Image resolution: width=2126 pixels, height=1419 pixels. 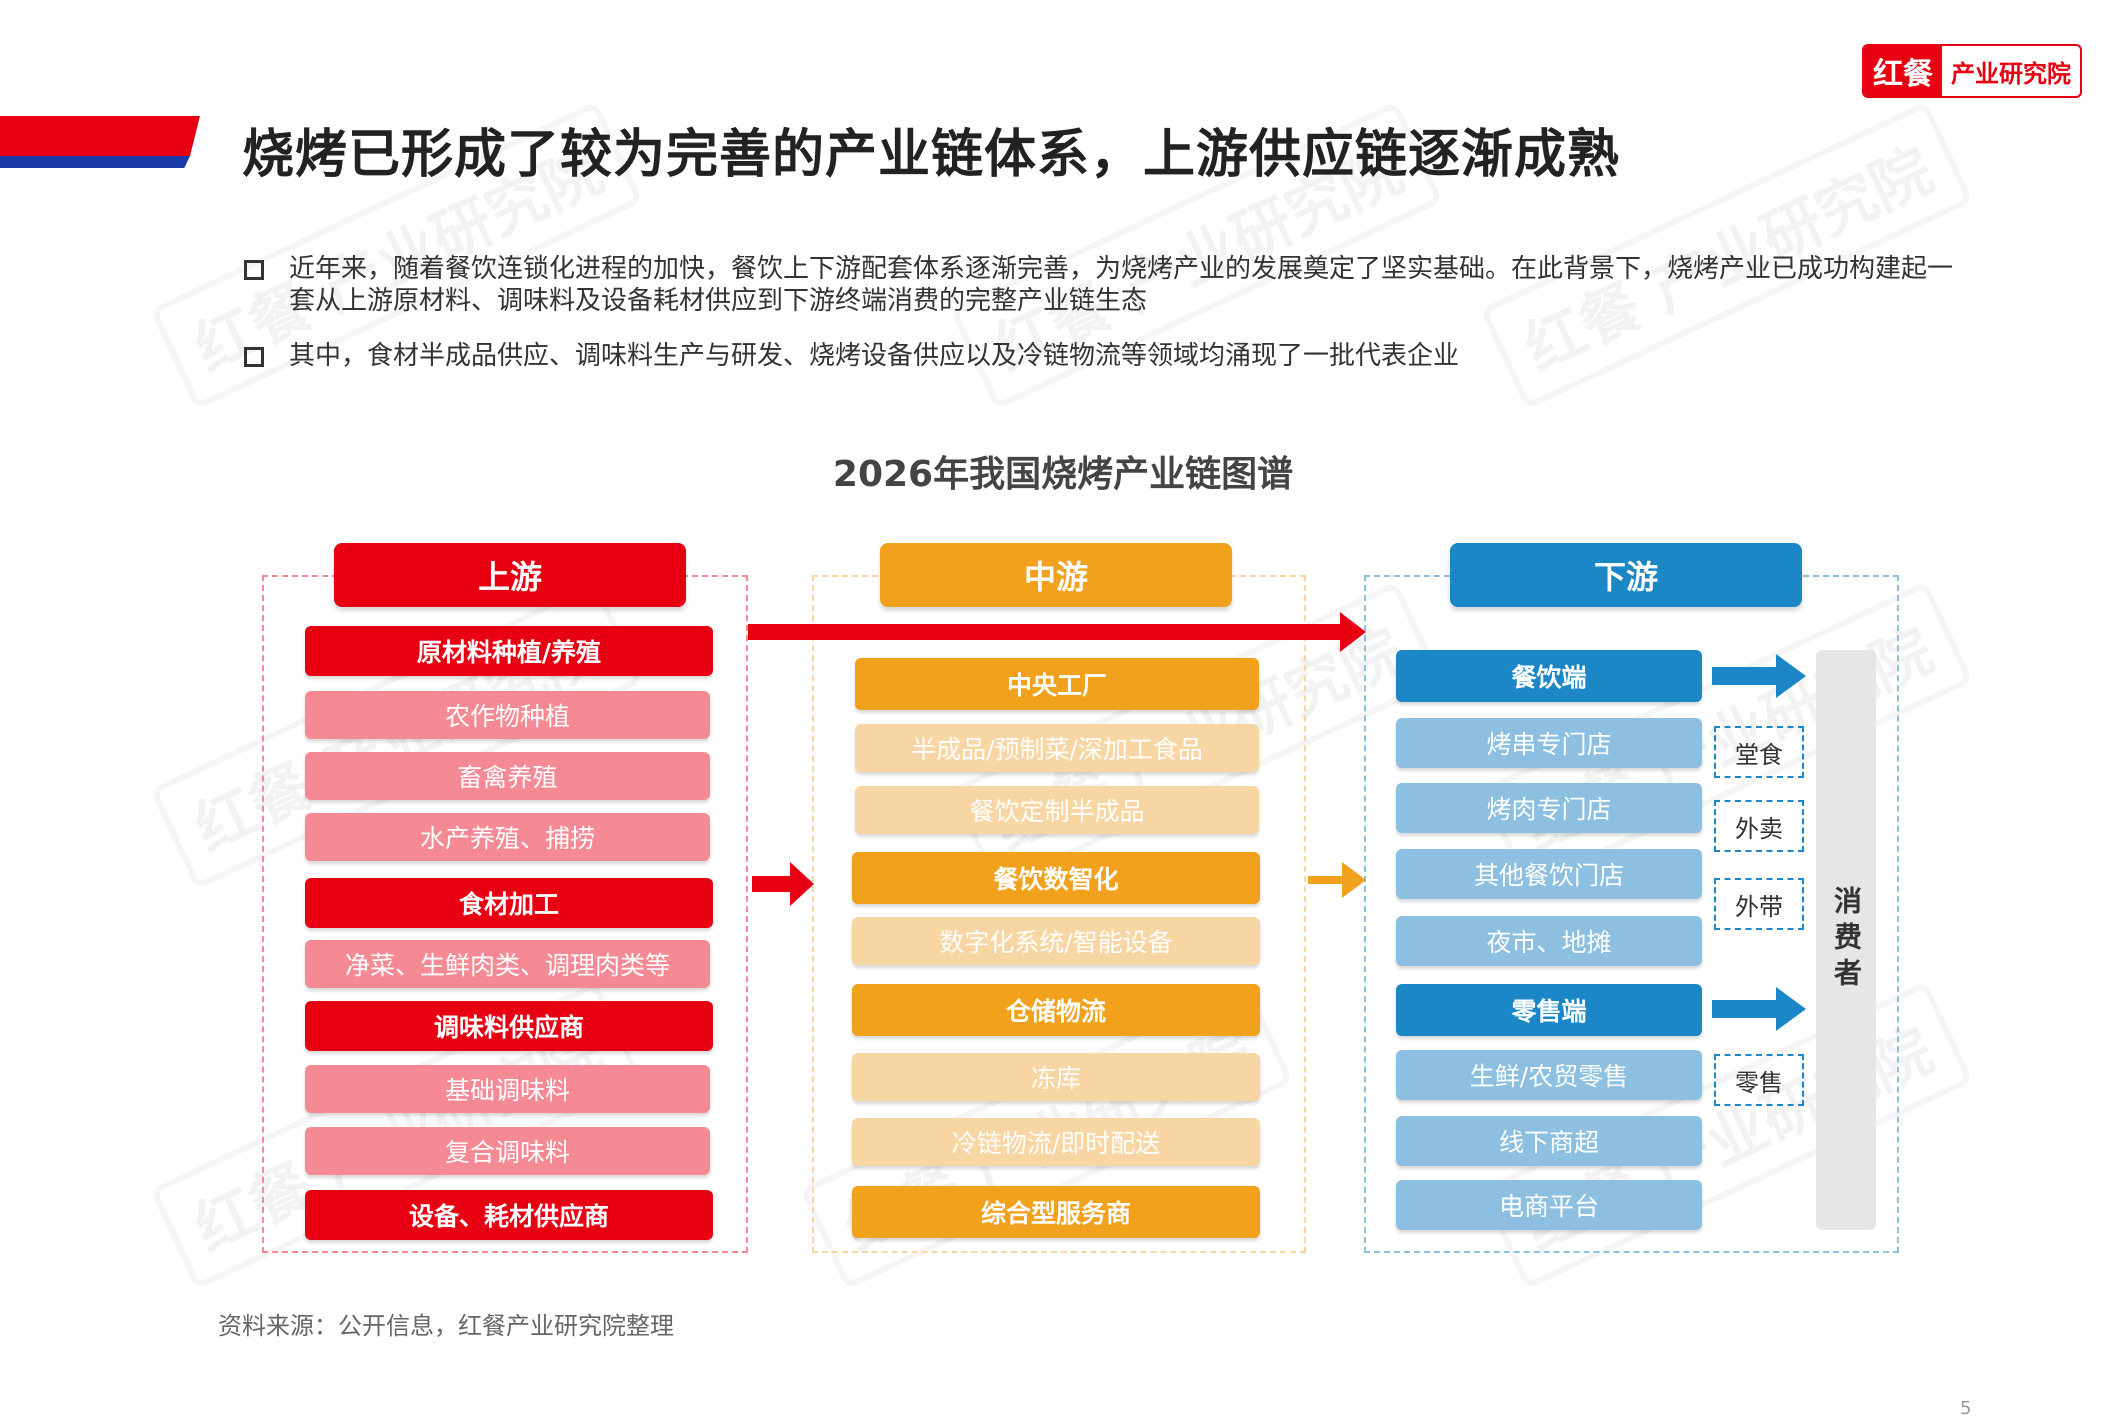 I want to click on upstream-item: 水产养殖、捕捞, so click(x=507, y=837).